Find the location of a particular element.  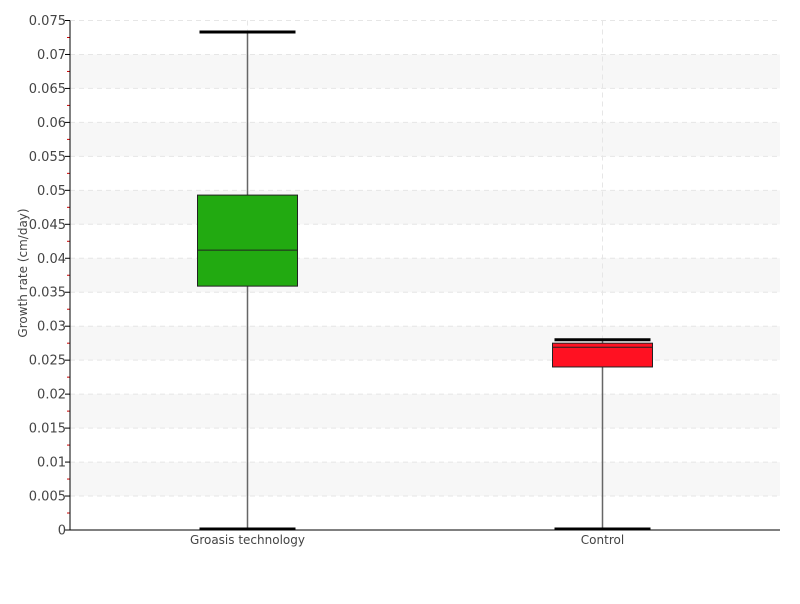

y-tick-label: 0.04 is located at coordinates (51, 259).